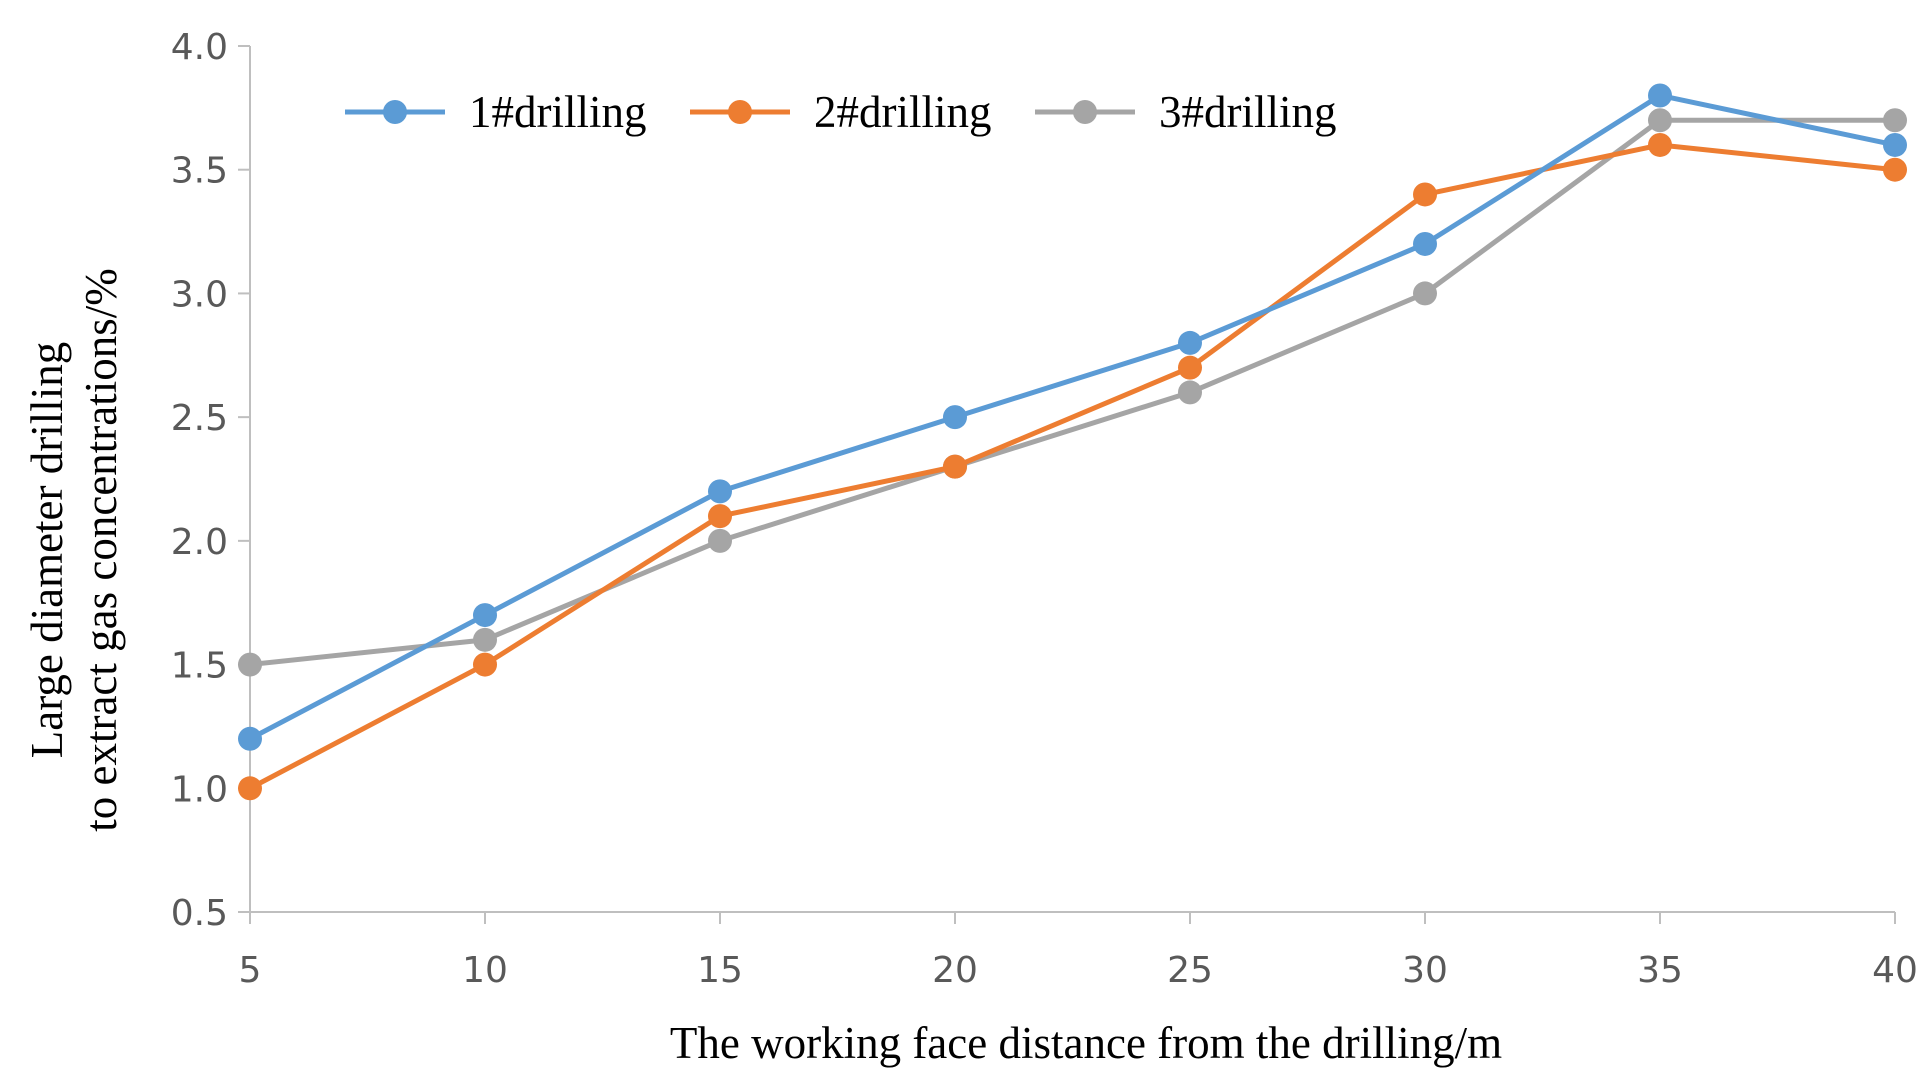 The image size is (1930, 1084). Describe the element at coordinates (485, 970) in the screenshot. I see `x-tick-label: 10` at that location.